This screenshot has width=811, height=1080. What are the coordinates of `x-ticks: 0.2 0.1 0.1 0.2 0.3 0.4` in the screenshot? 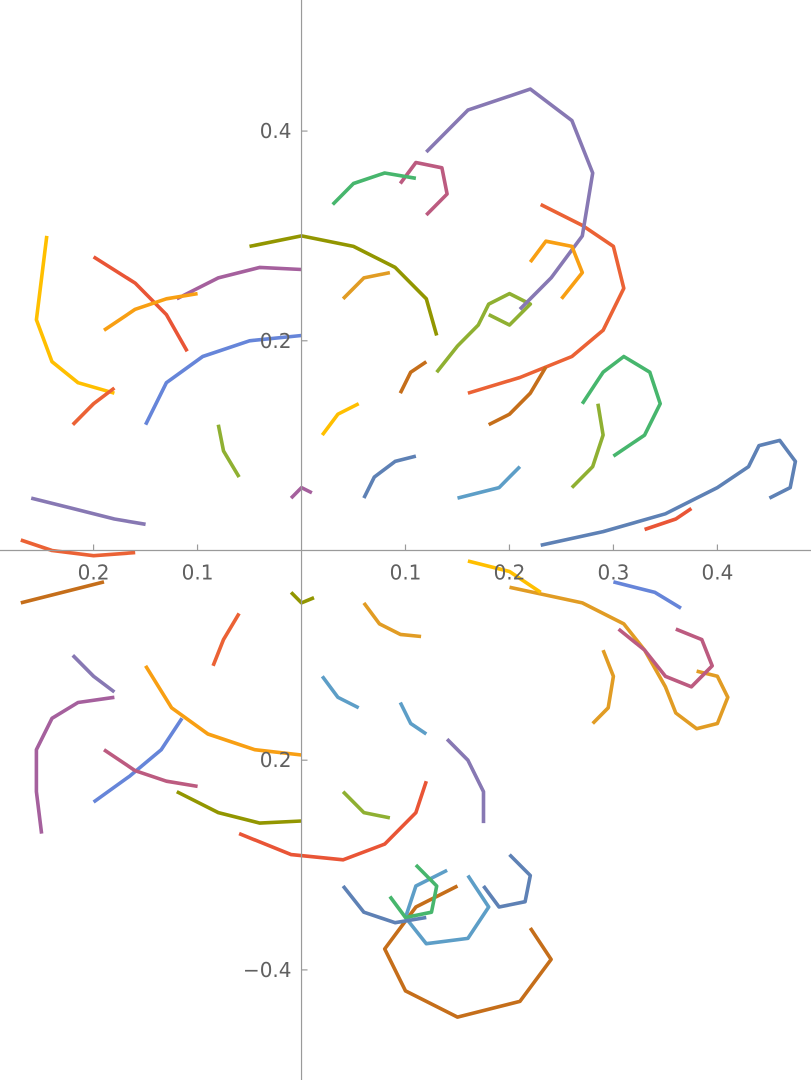 It's located at (406, 564).